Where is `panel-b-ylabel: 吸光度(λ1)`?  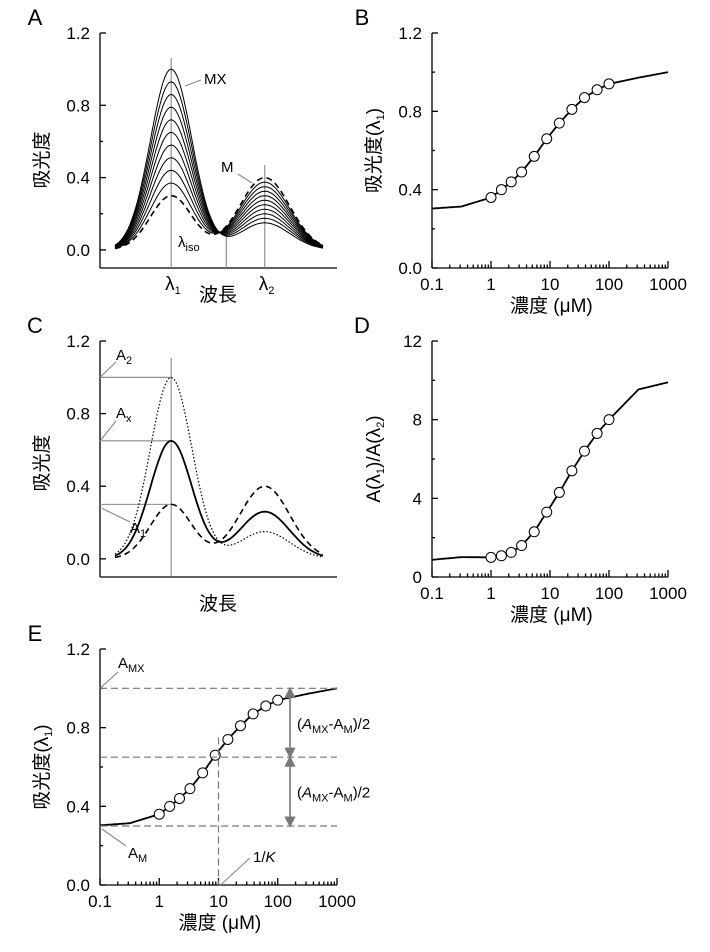 panel-b-ylabel: 吸光度(λ1) is located at coordinates (375, 150).